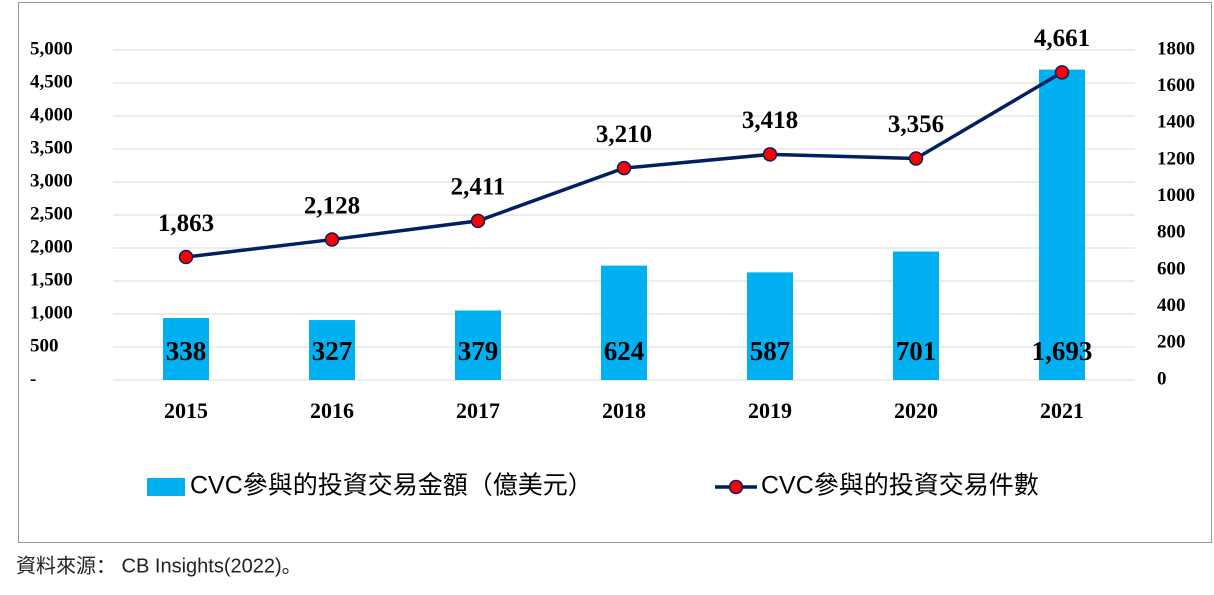  What do you see at coordinates (51, 180) in the screenshot?
I see `y-tick-label: 3,000` at bounding box center [51, 180].